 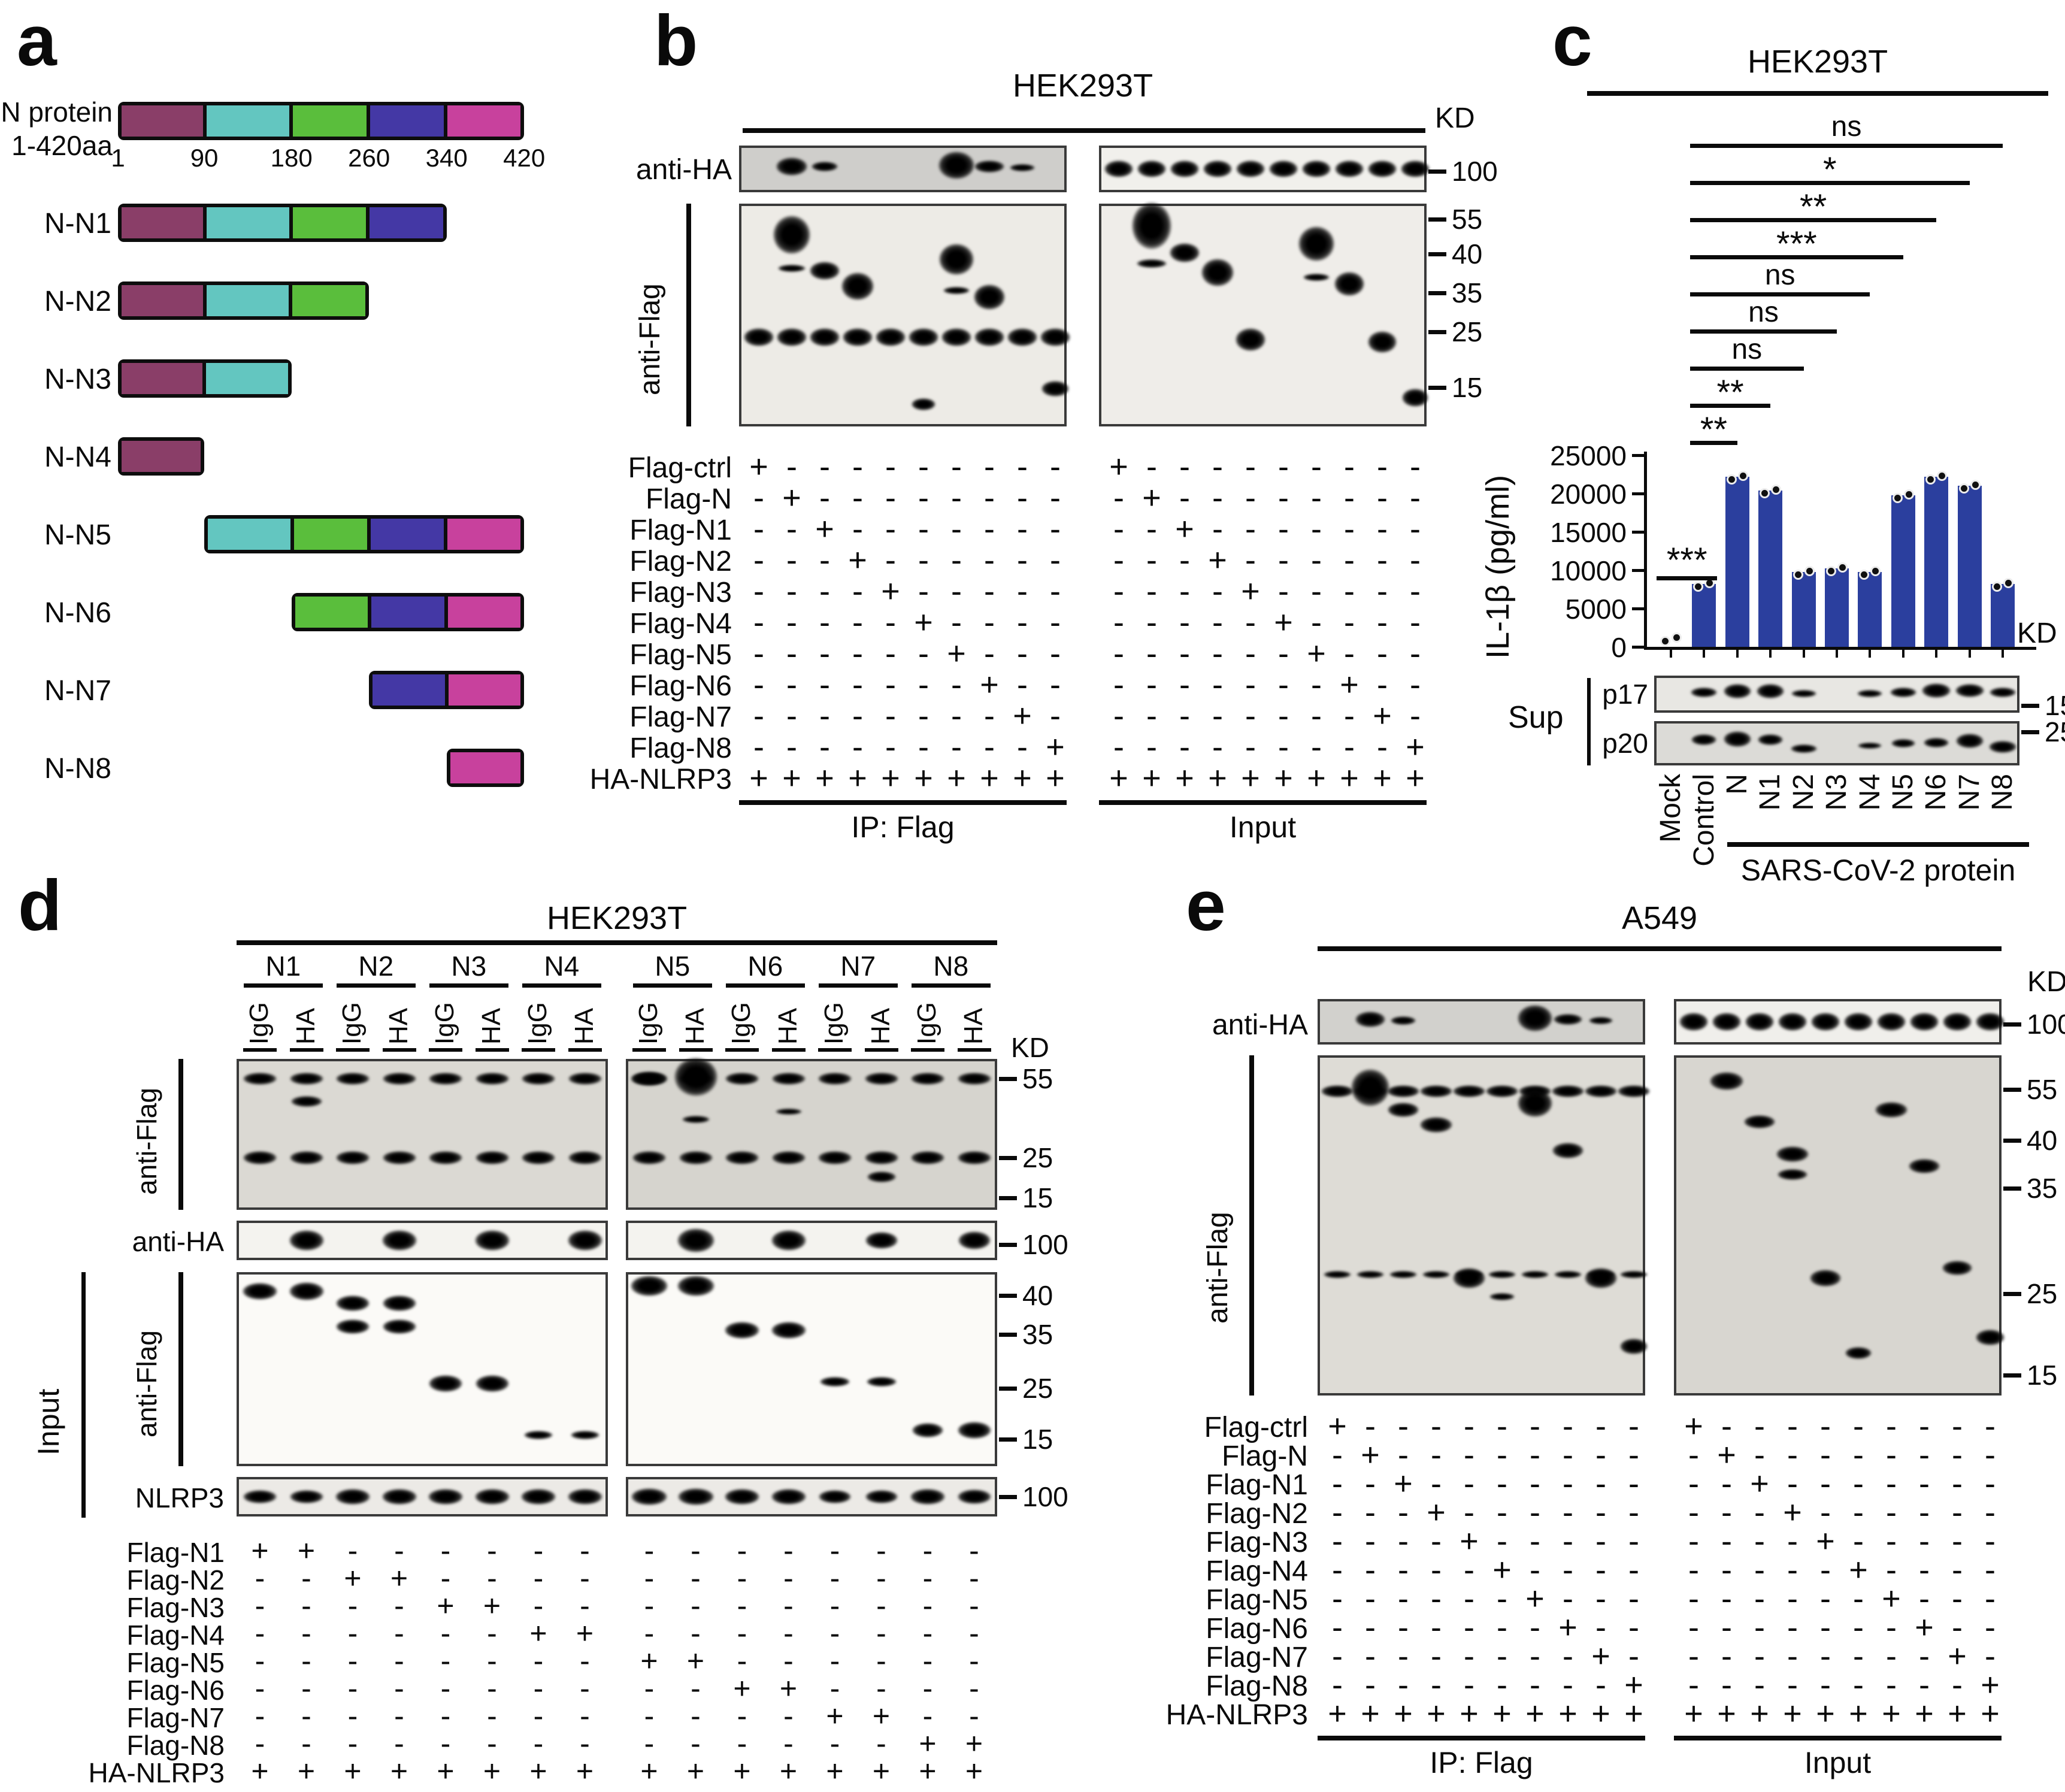 What do you see at coordinates (680, 654) in the screenshot?
I see `panel-b-matrix-row-label: Flag-N5` at bounding box center [680, 654].